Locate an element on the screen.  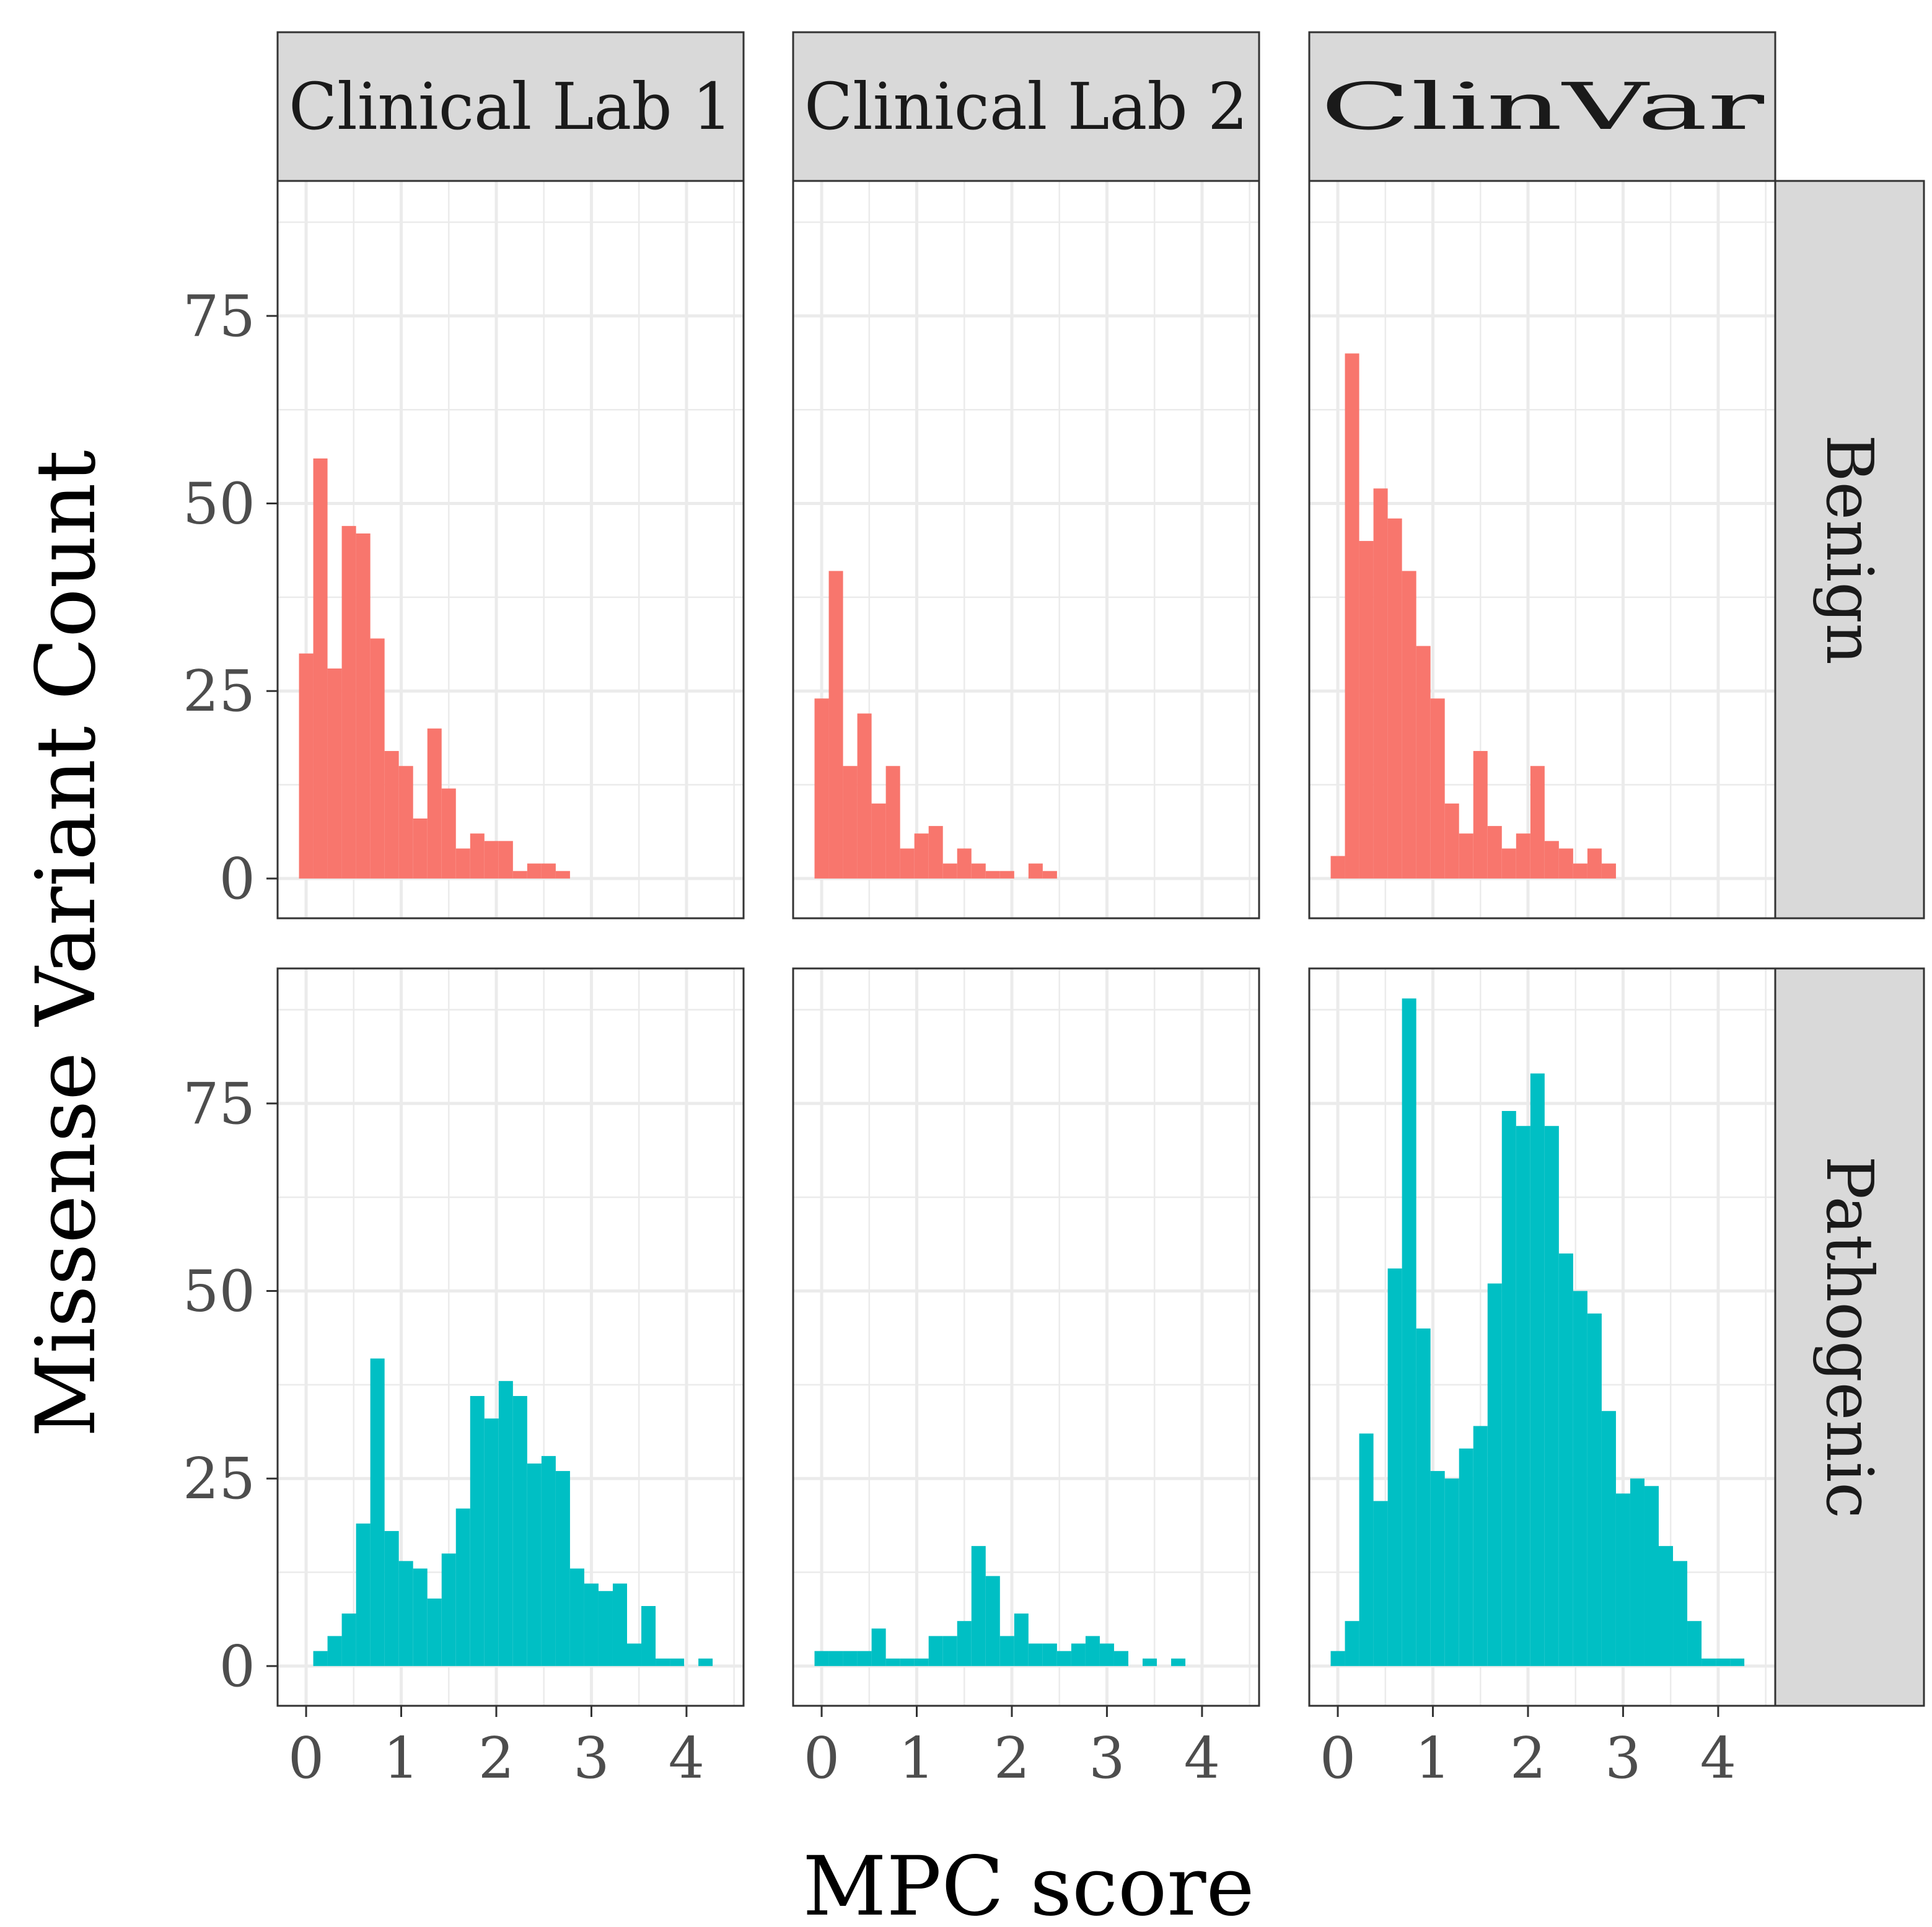
strip-label: Pathogenic is located at coordinates (1849, 1337).